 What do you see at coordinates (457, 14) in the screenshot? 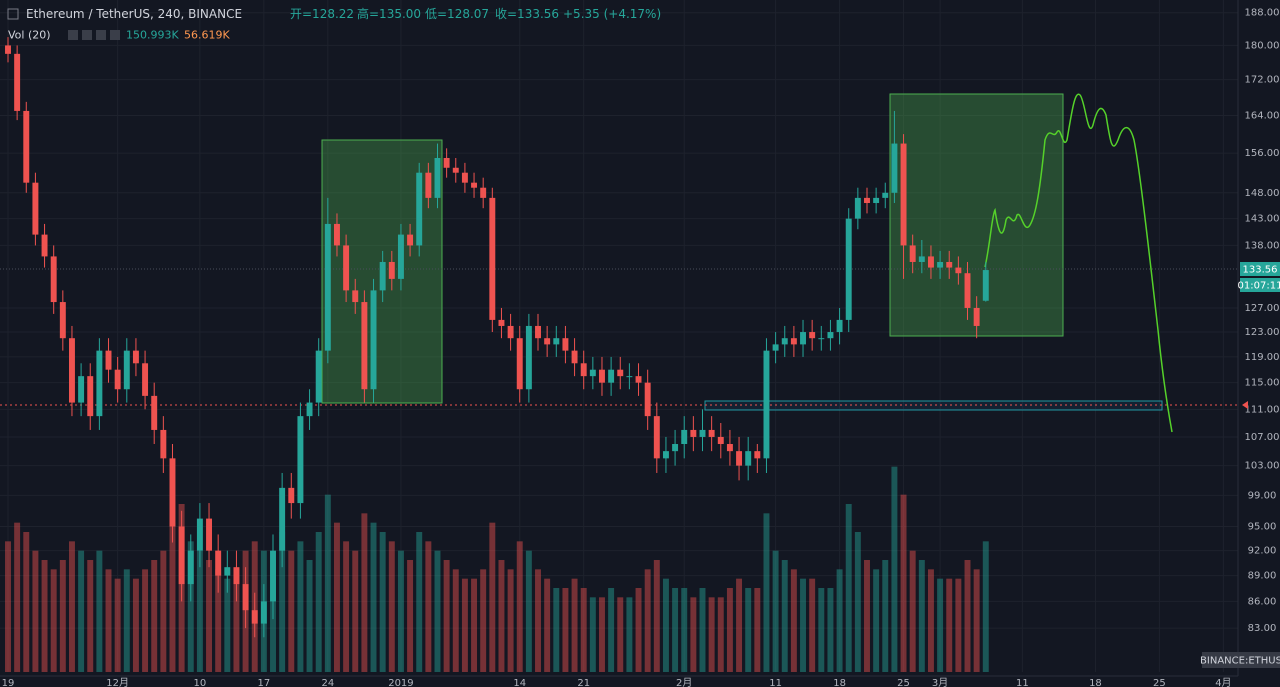
I see `ohlc-low: 低=128.07` at bounding box center [457, 14].